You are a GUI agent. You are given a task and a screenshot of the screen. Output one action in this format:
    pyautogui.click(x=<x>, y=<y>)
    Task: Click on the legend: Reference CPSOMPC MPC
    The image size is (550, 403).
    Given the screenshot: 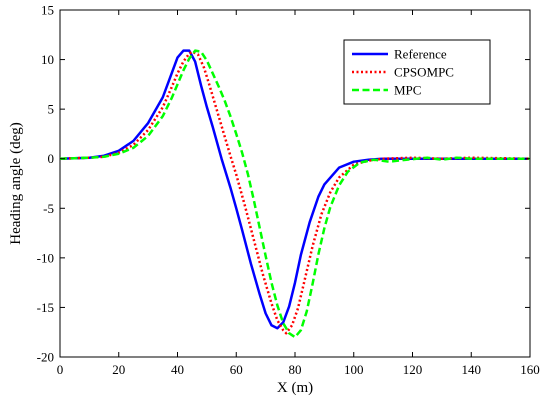 What is the action you would take?
    pyautogui.click(x=417, y=72)
    